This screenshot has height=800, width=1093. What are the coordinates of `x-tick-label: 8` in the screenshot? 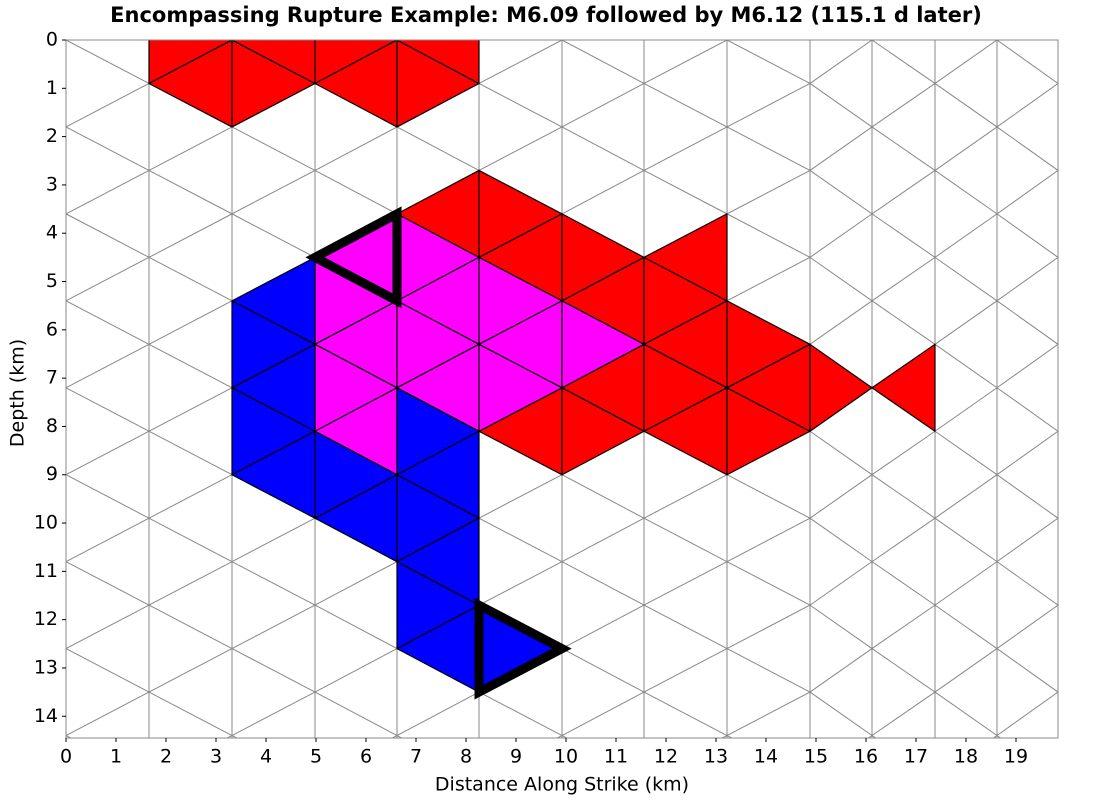 It's located at (466, 757).